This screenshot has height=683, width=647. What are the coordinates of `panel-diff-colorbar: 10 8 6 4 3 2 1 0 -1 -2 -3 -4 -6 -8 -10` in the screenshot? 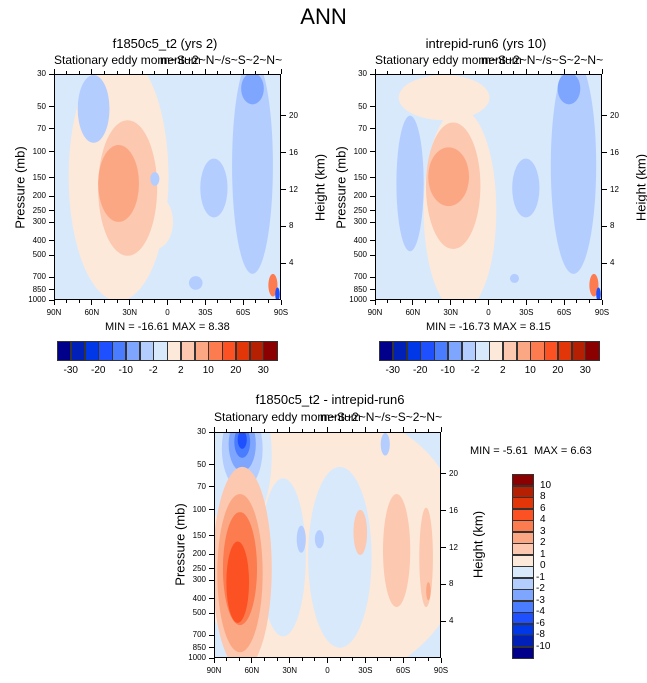 It's located at (547, 566).